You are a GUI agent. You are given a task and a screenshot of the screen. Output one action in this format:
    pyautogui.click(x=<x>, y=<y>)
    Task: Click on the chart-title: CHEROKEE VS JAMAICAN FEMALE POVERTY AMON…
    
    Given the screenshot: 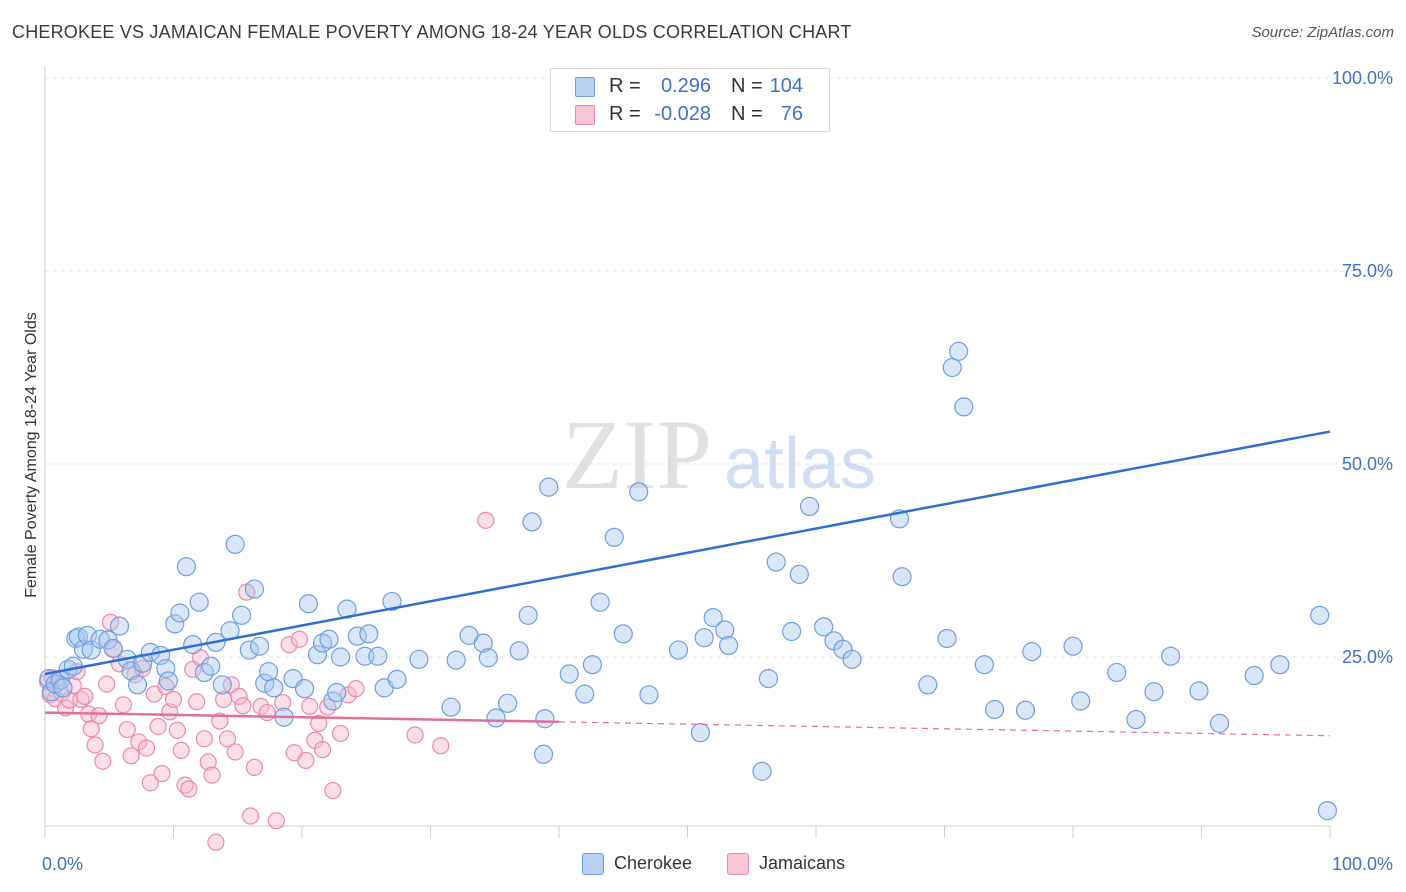 What is the action you would take?
    pyautogui.click(x=432, y=32)
    